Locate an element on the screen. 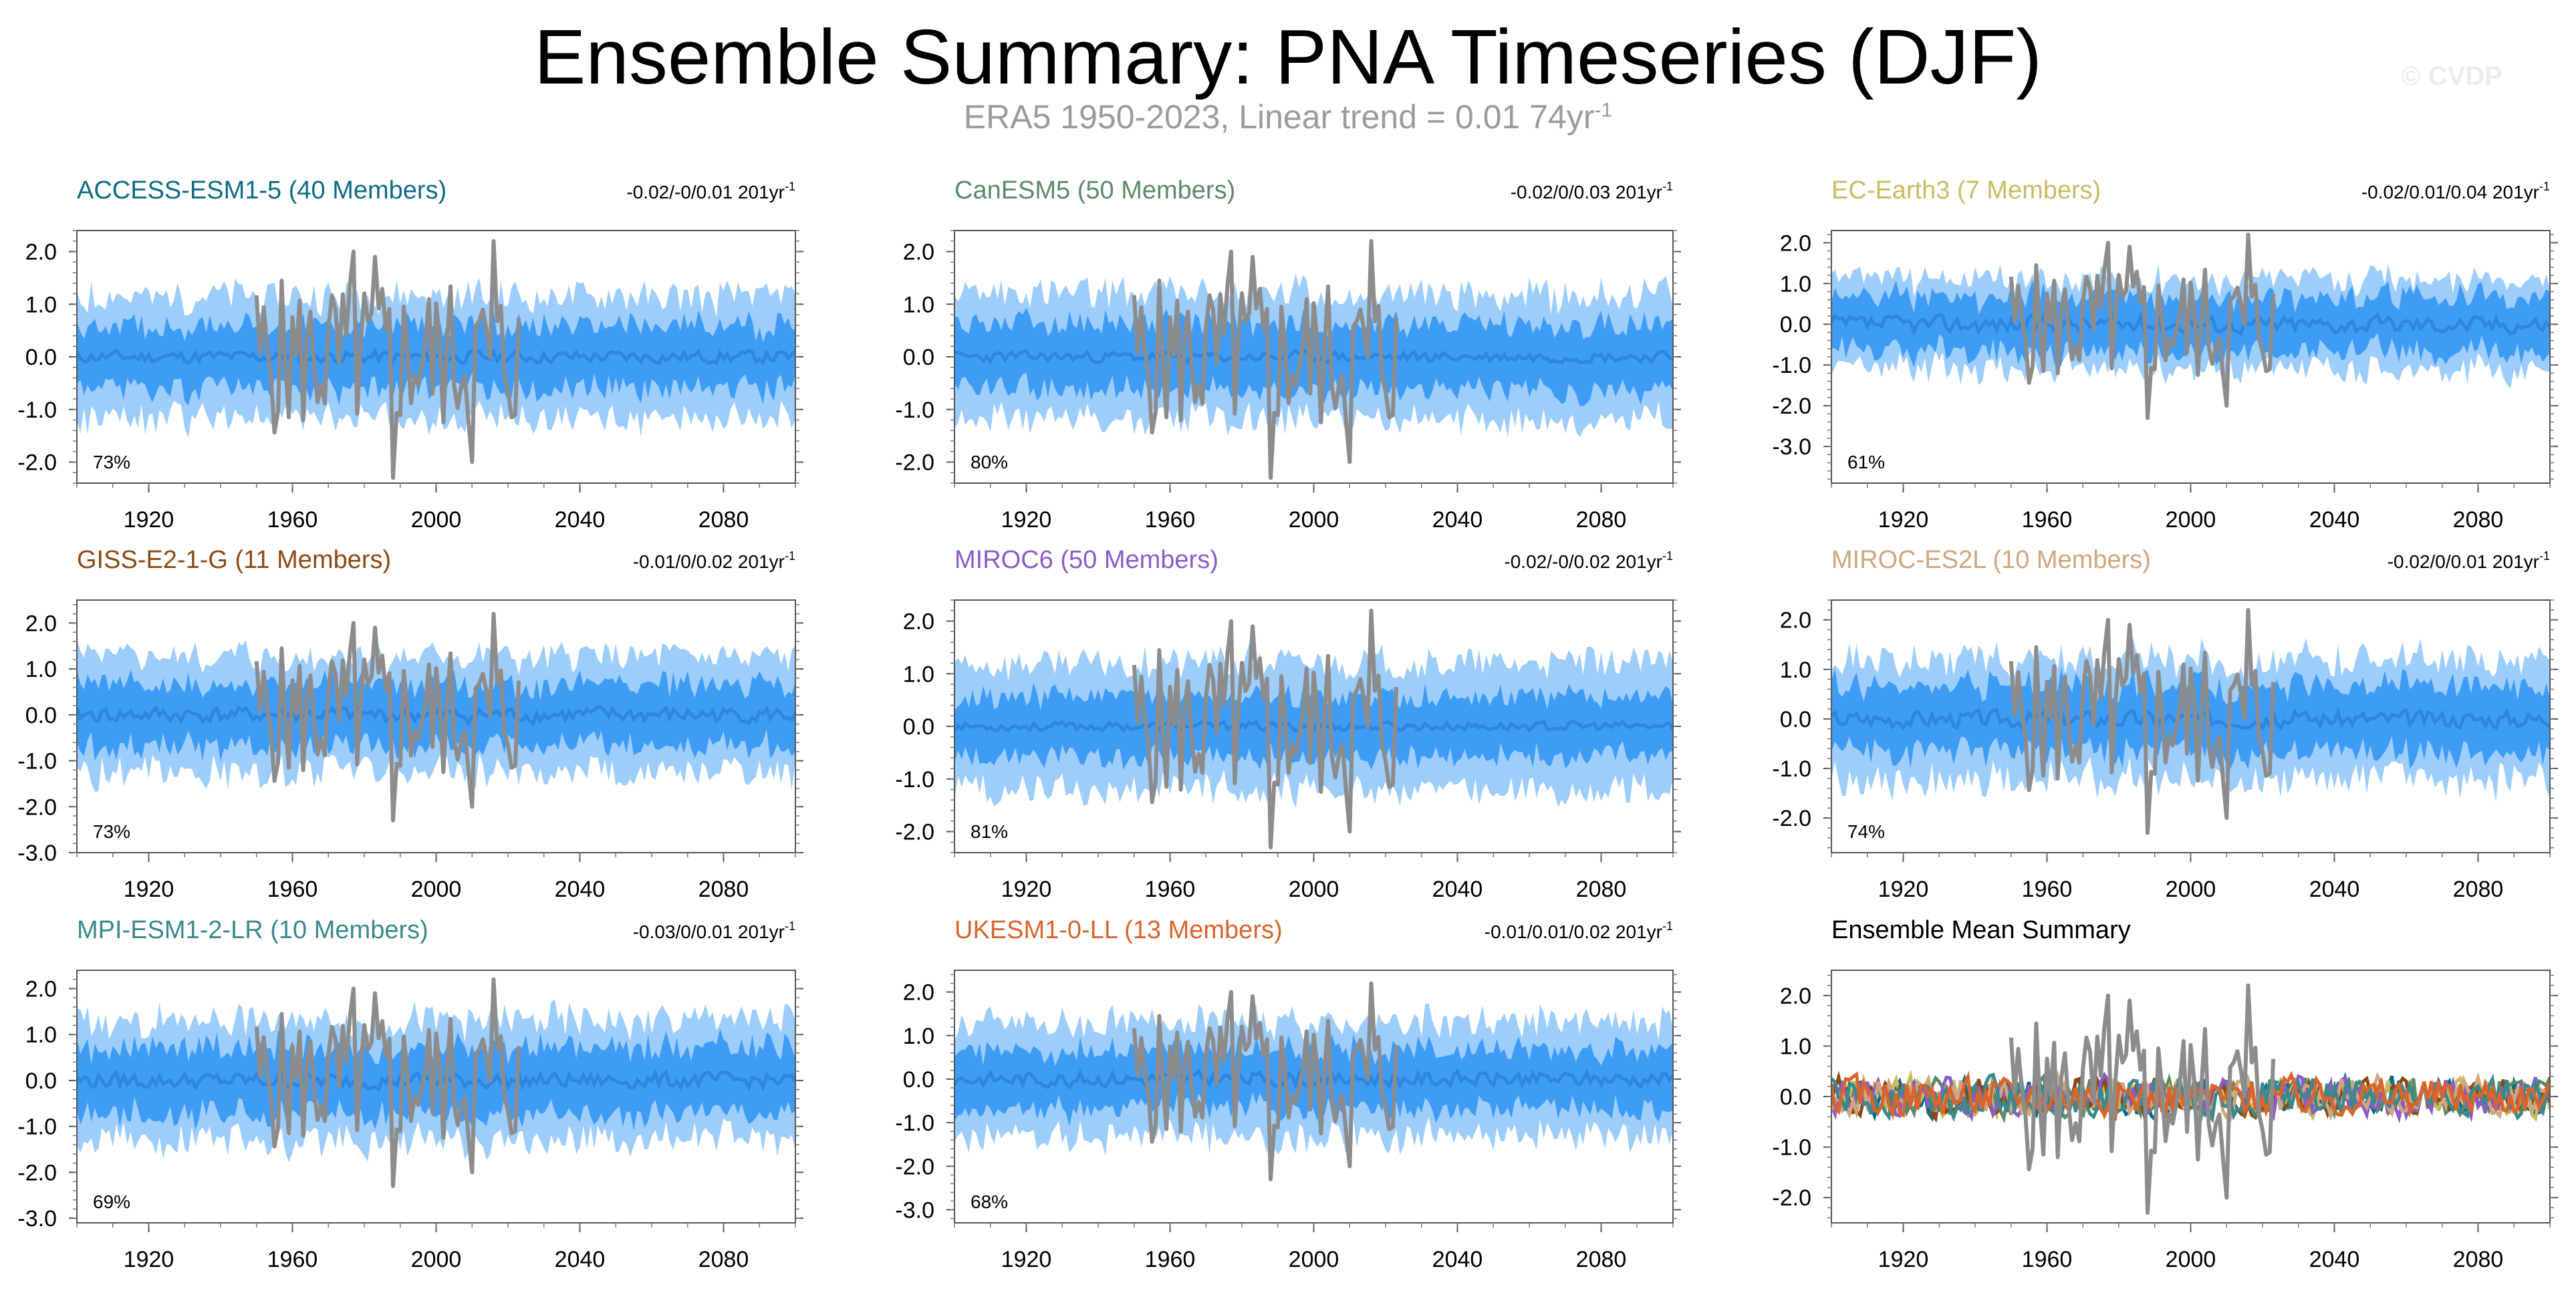 This screenshot has width=2576, height=1293. panel-trend-text: -0.01/0/0.02 201yr-1 is located at coordinates (714, 560).